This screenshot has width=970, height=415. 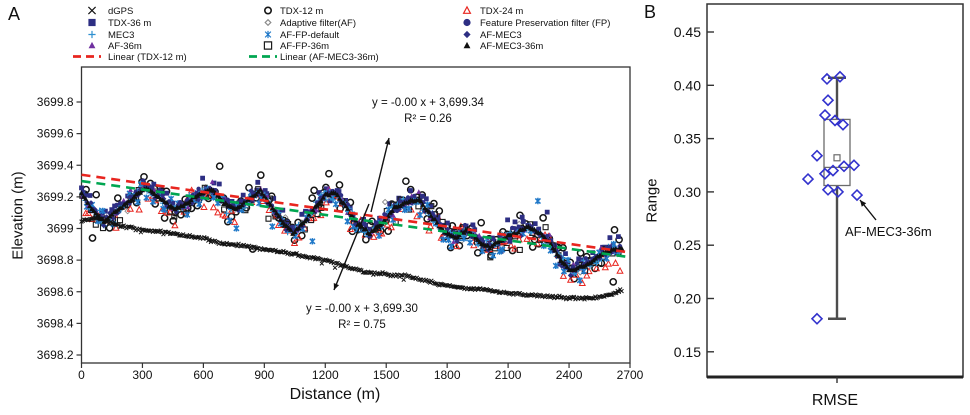 I want to click on tick-label: 300, so click(x=142, y=375).